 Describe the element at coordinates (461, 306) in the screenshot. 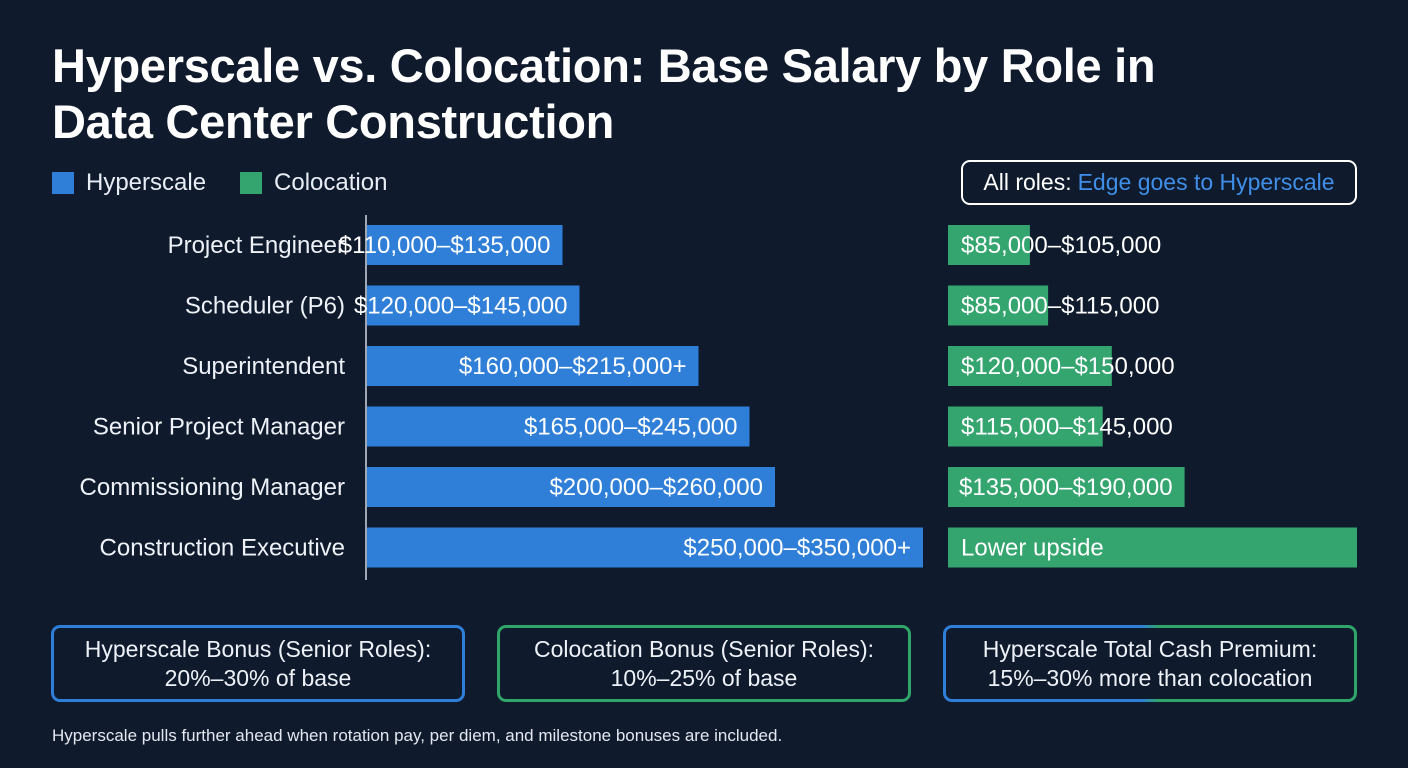

I see `hyperscale-bar-label: $120,000–$145,000` at that location.